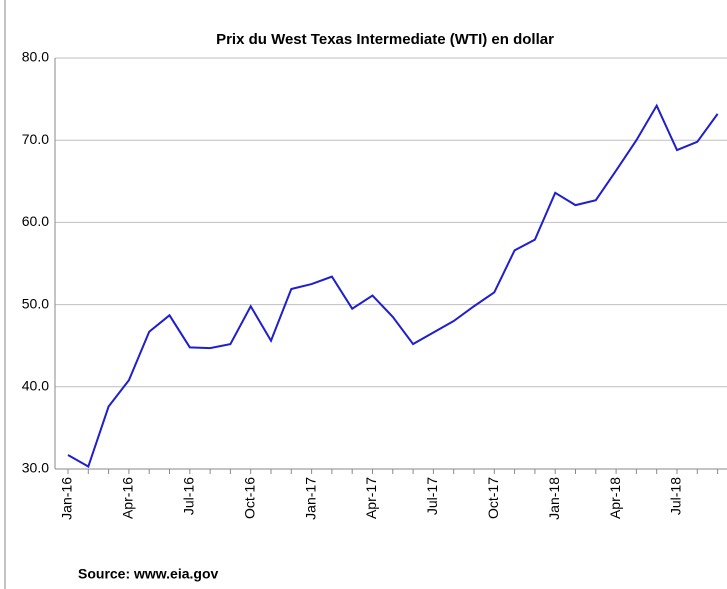 This screenshot has height=589, width=727. Describe the element at coordinates (35, 468) in the screenshot. I see `y-tick-label: 30.0` at that location.